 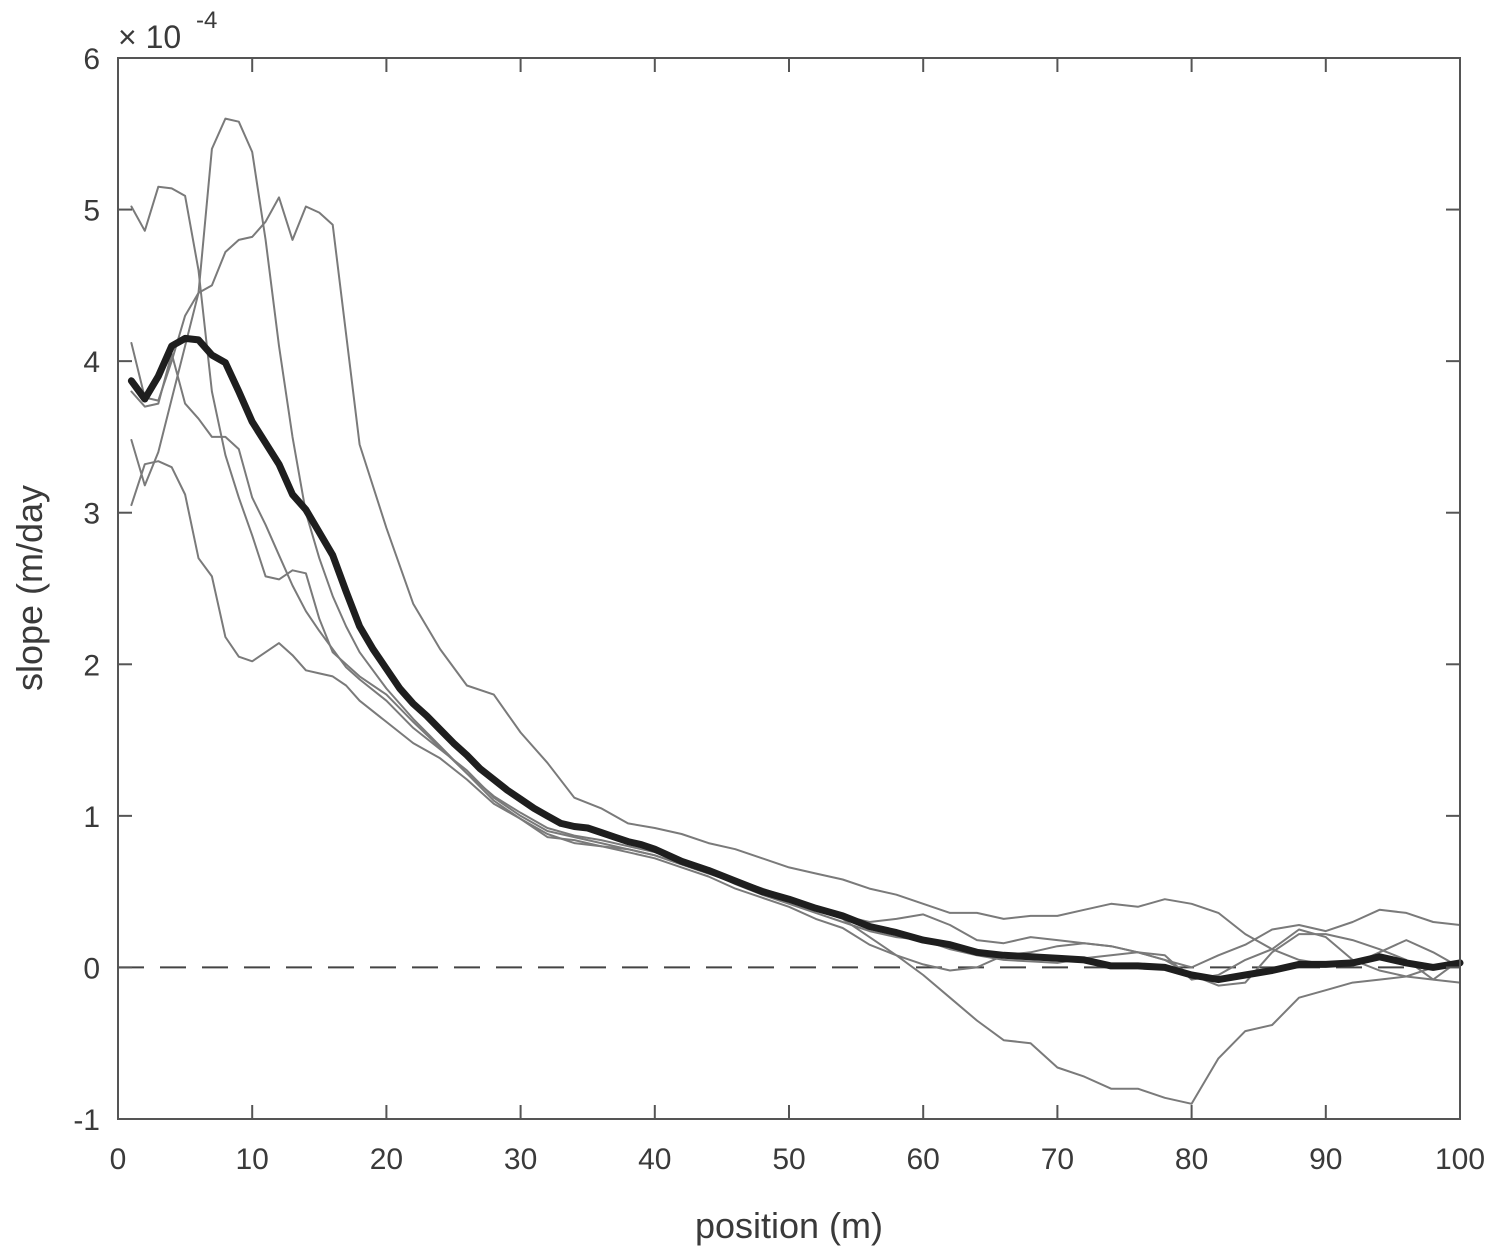 What do you see at coordinates (206, 20) in the screenshot?
I see `y-exponent-power: -4` at bounding box center [206, 20].